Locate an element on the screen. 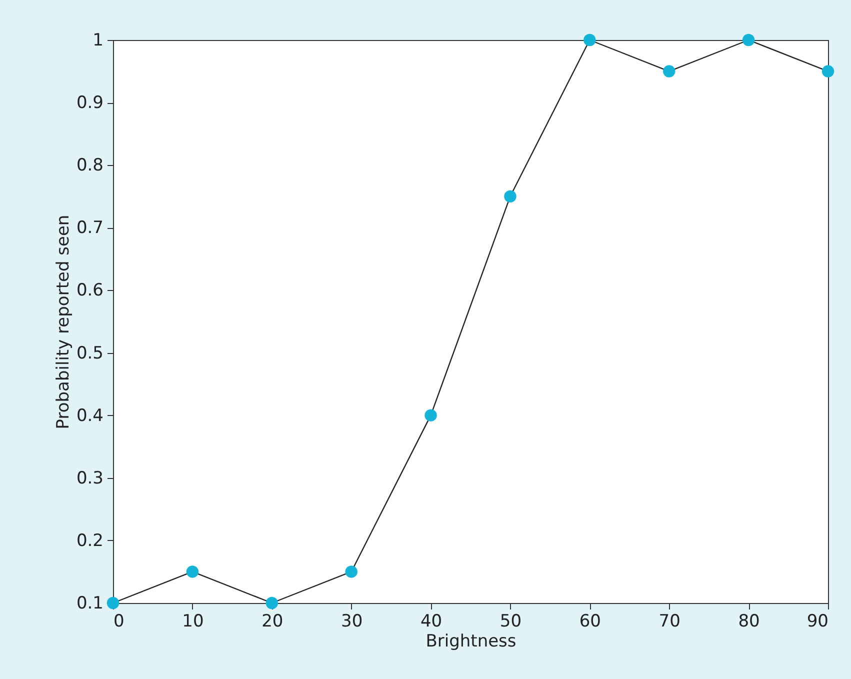 This screenshot has width=851, height=679. y-tick-label: 0.5 is located at coordinates (90, 353).